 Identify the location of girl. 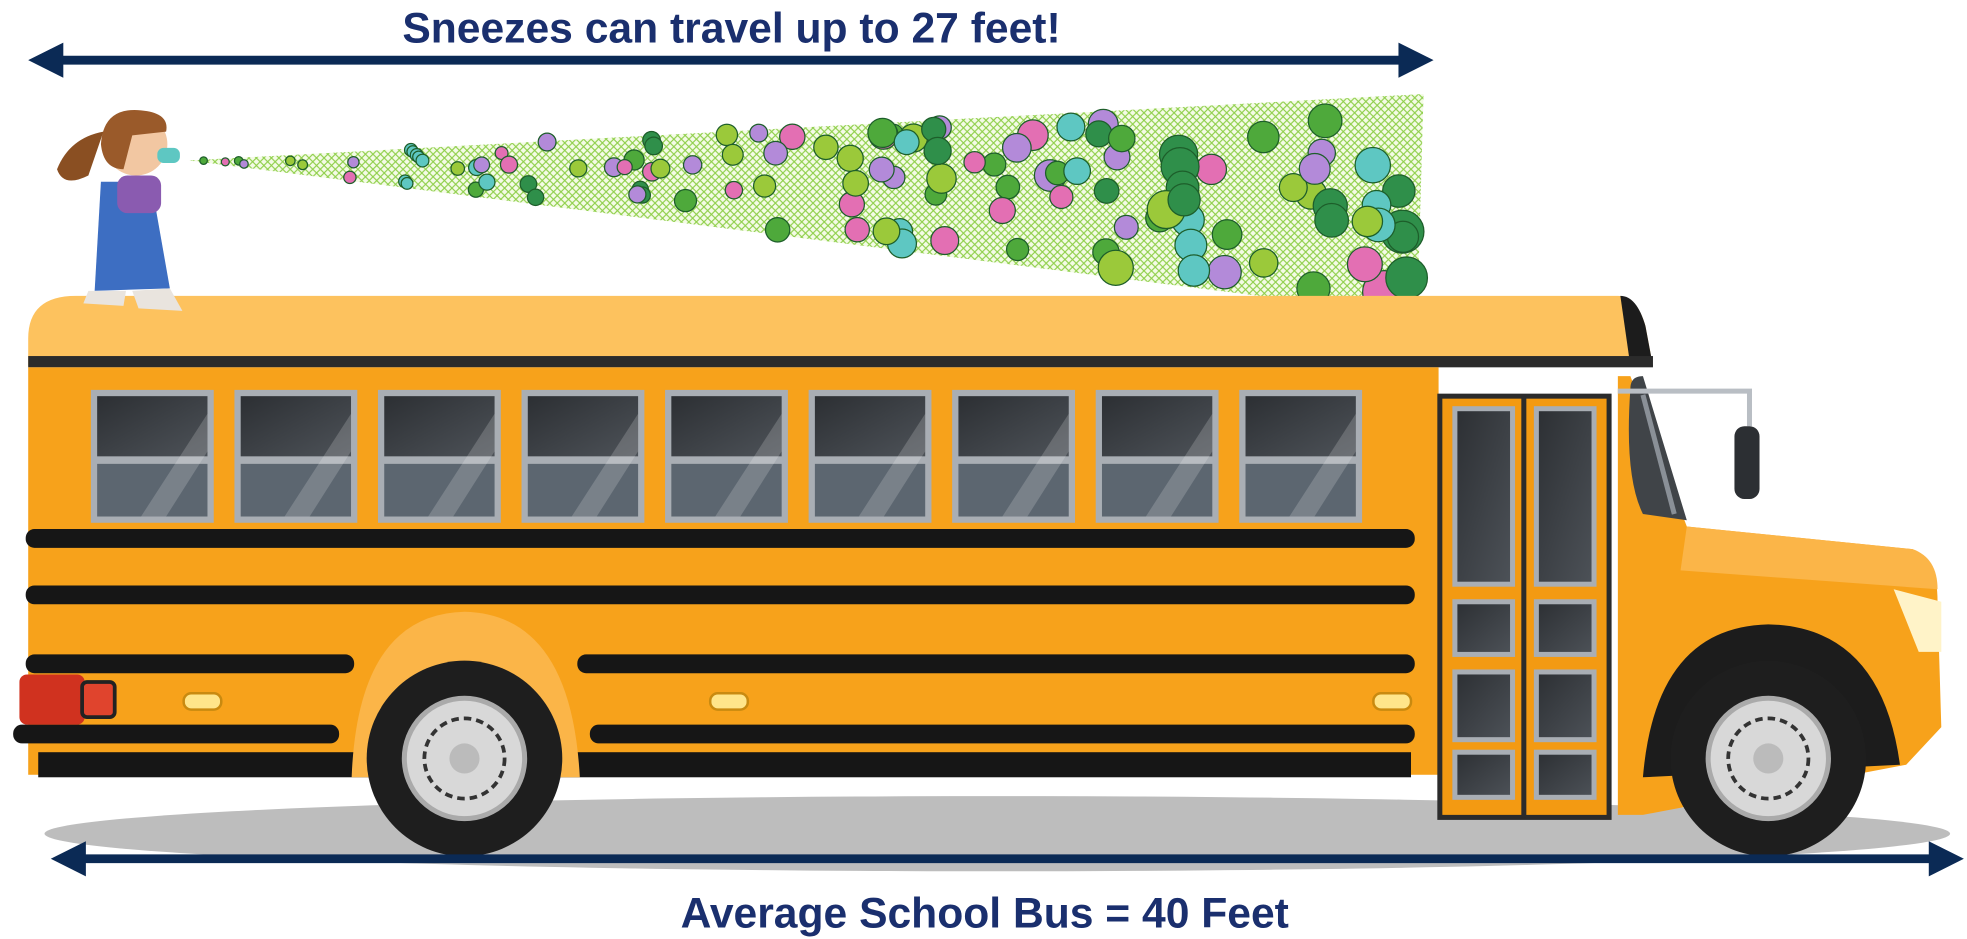
(120, 210).